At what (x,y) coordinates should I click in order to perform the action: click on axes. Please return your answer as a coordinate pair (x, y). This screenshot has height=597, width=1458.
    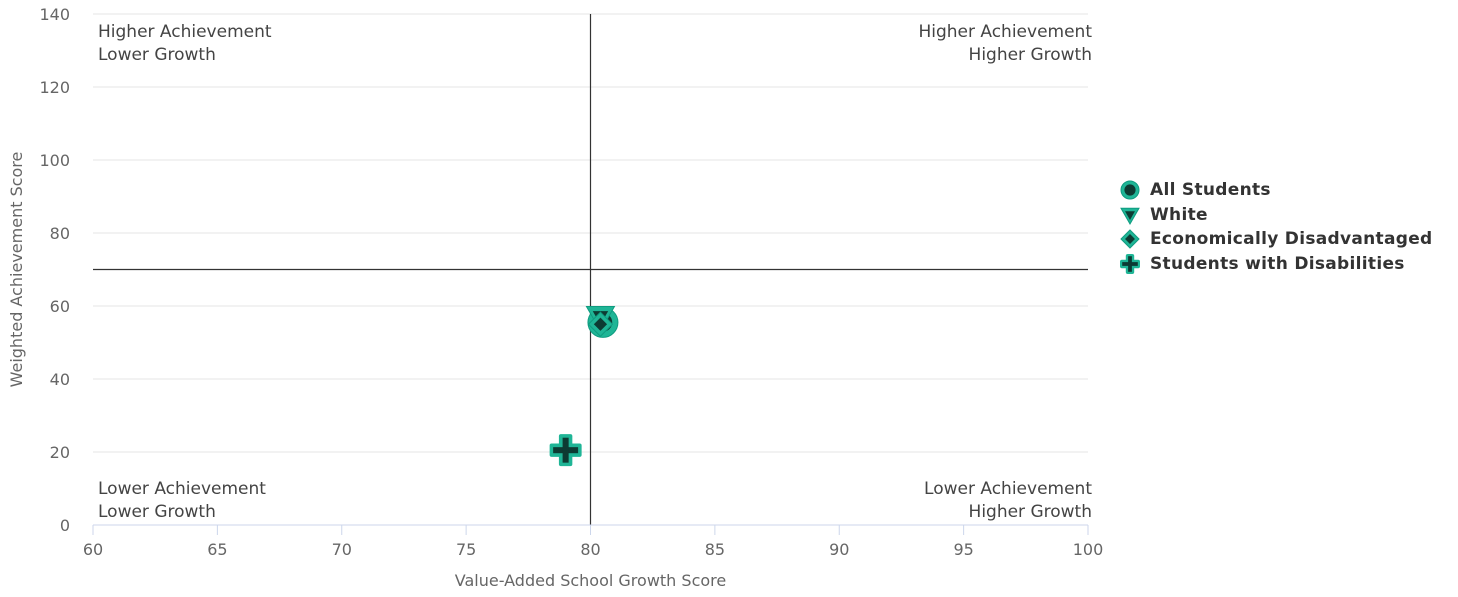
    Looking at the image, I should click on (590, 529).